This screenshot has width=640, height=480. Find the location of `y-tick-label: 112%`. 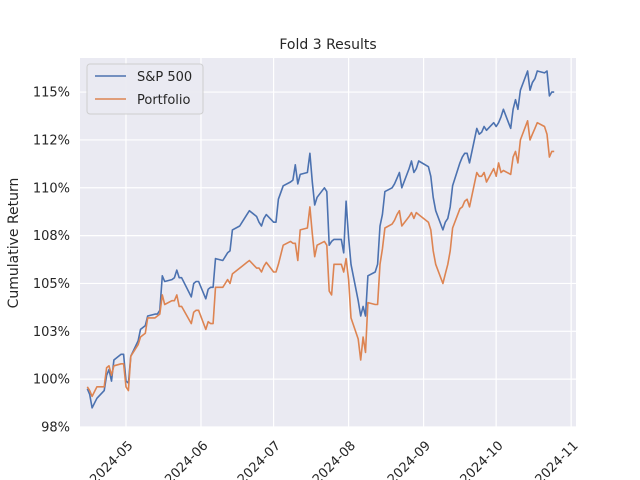

y-tick-label: 112% is located at coordinates (51, 140).